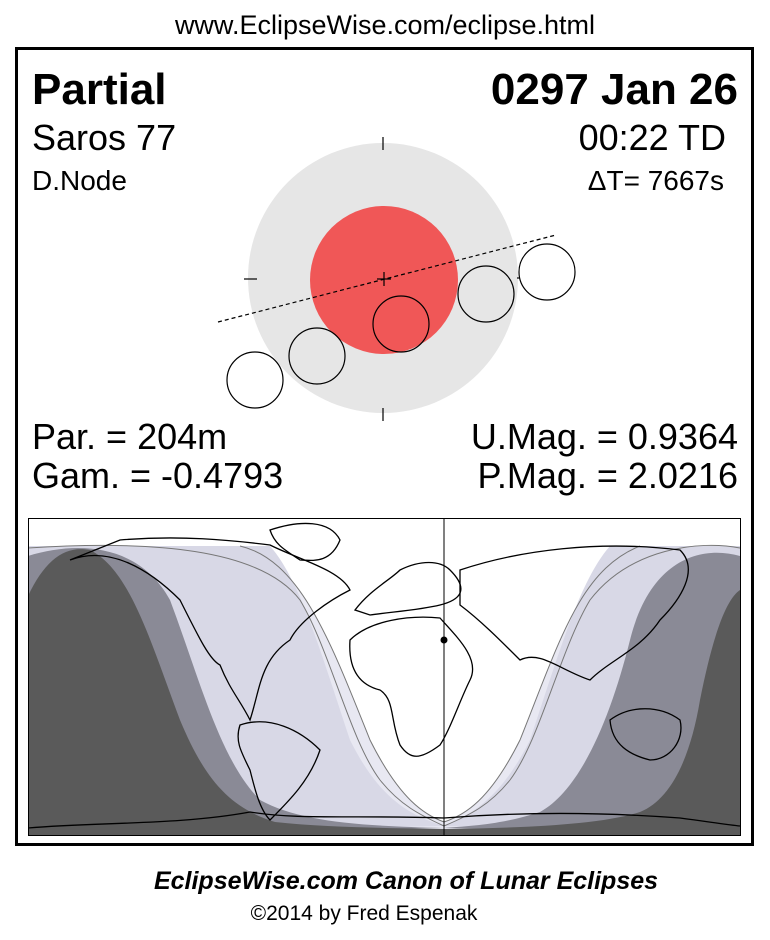  Describe the element at coordinates (444, 640) in the screenshot. I see `greatest-eclipse-point` at that location.